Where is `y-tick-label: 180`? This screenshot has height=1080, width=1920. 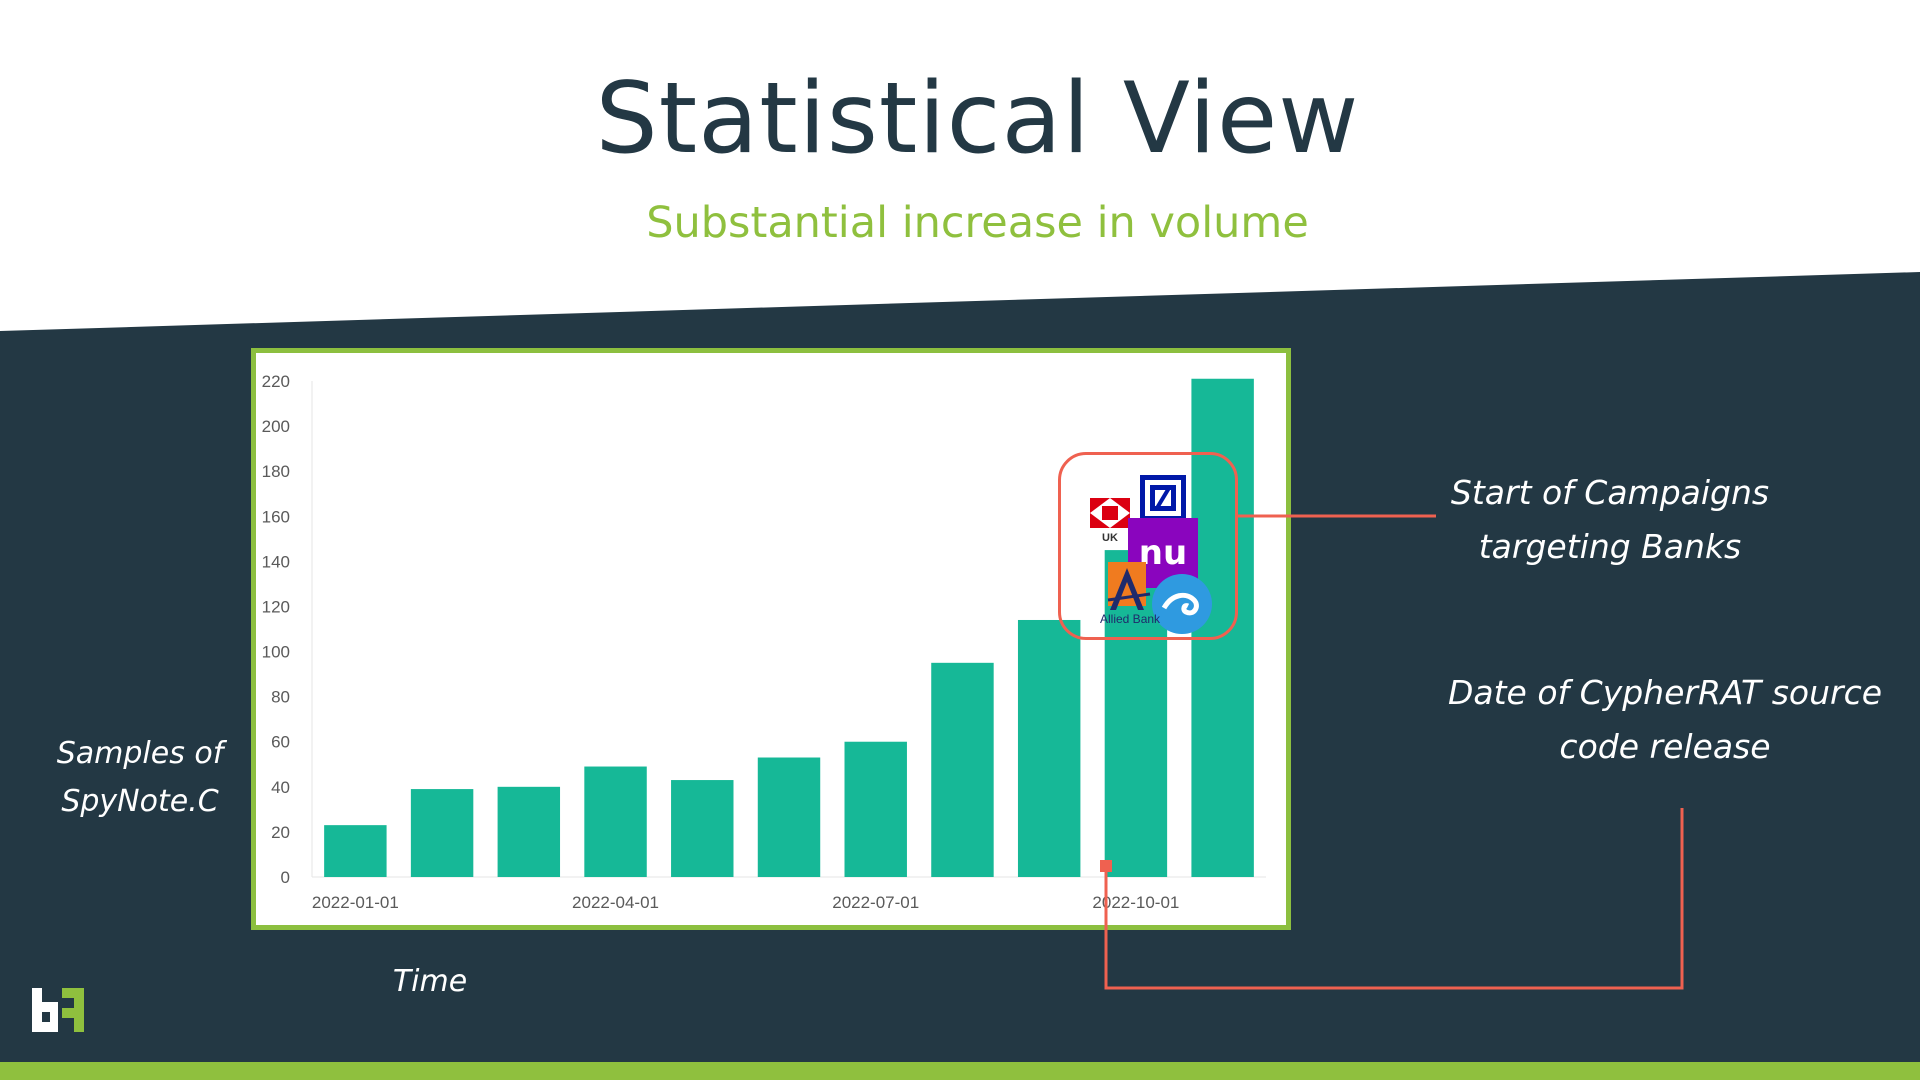
y-tick-label: 180 is located at coordinates (276, 471).